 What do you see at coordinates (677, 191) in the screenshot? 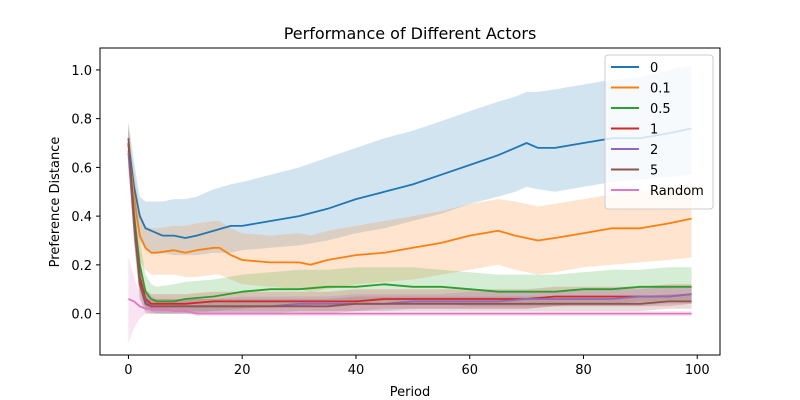
I see `legend-label: Random` at bounding box center [677, 191].